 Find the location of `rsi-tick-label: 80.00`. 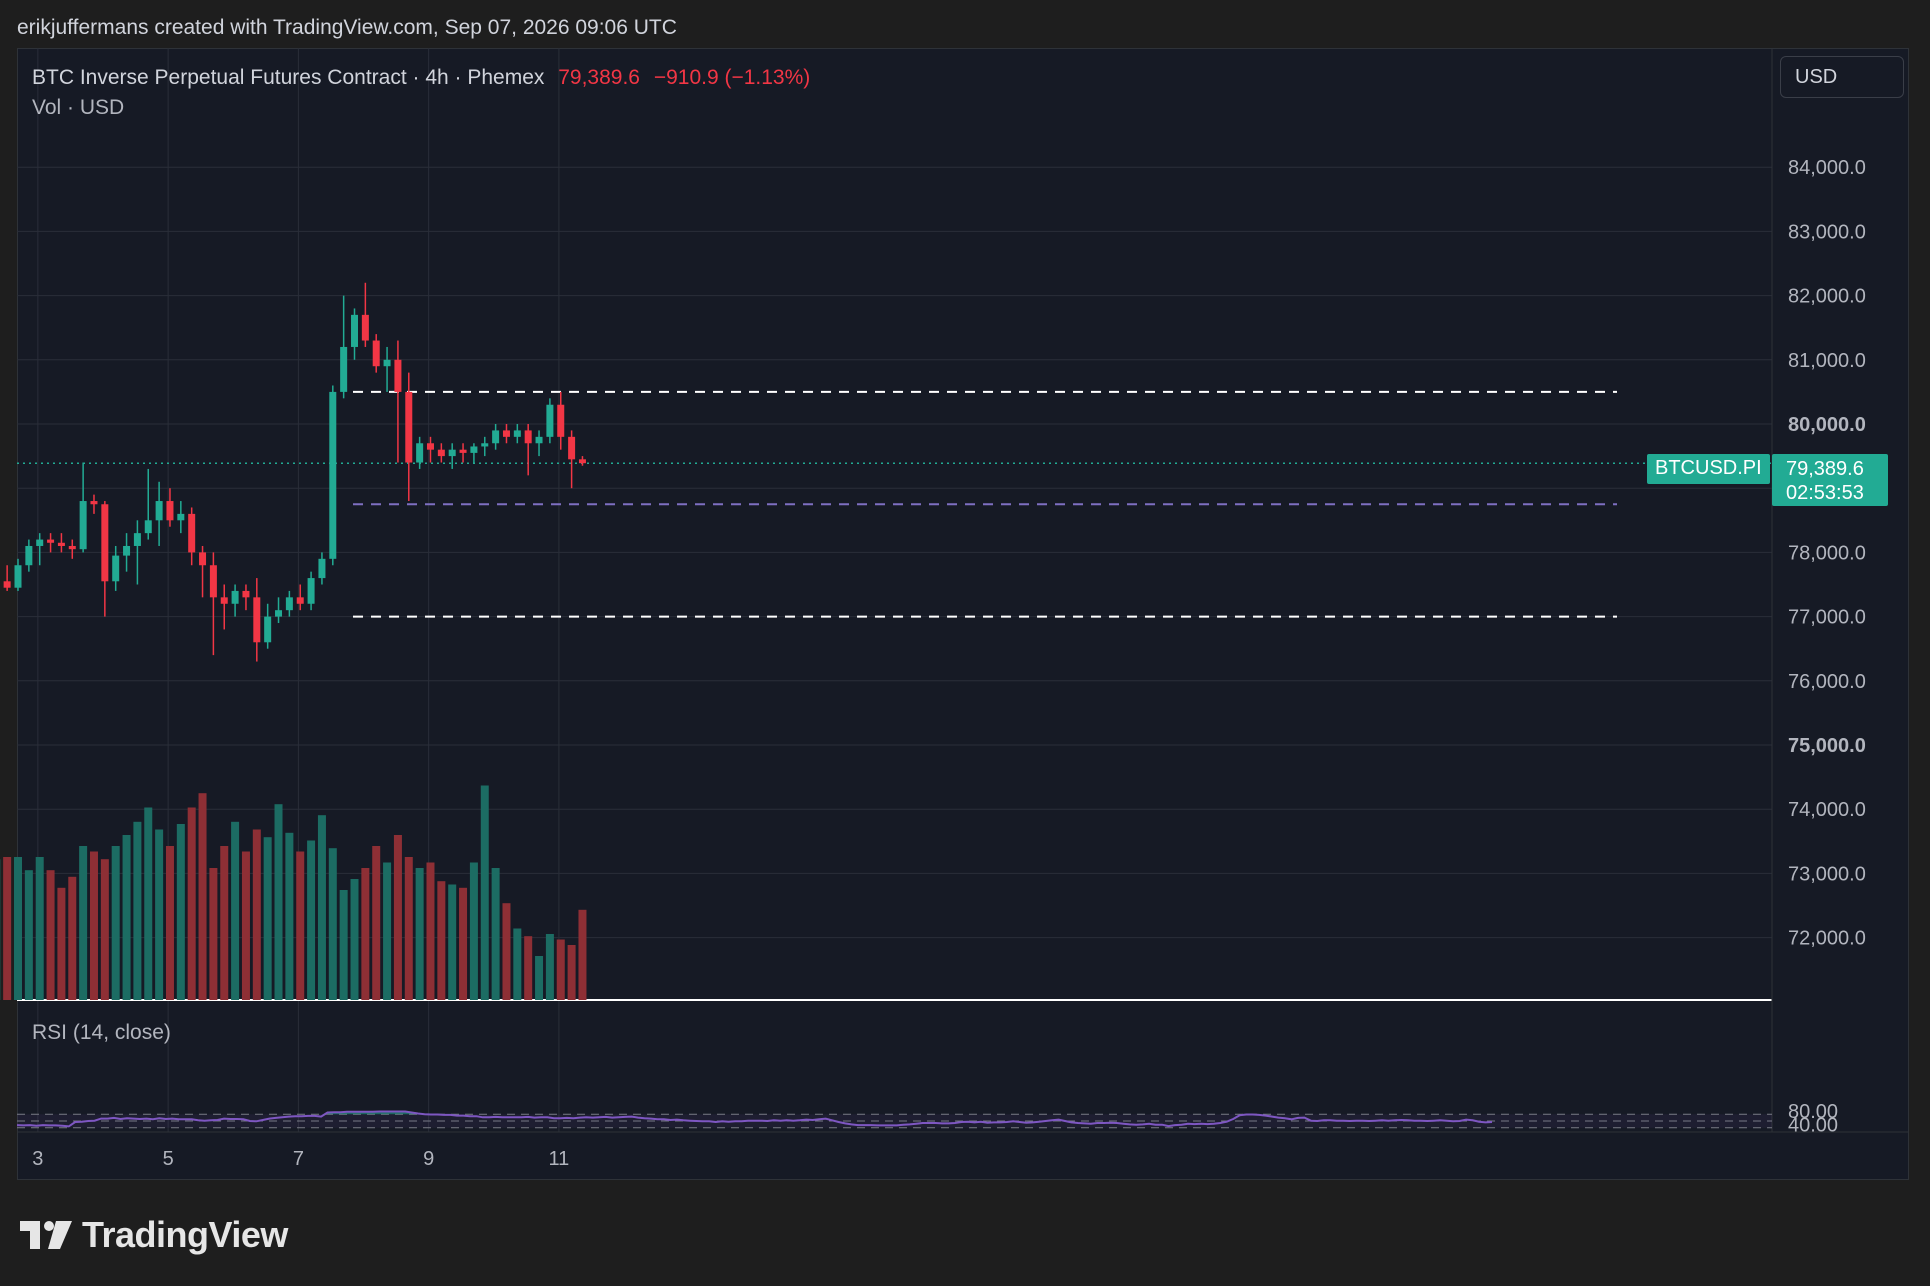

rsi-tick-label: 80.00 is located at coordinates (1813, 1112).